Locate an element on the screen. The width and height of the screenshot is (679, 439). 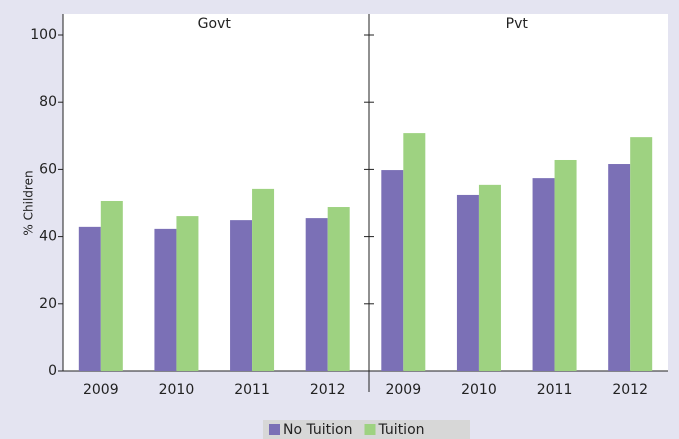
panel-title: Govt is located at coordinates (215, 24).